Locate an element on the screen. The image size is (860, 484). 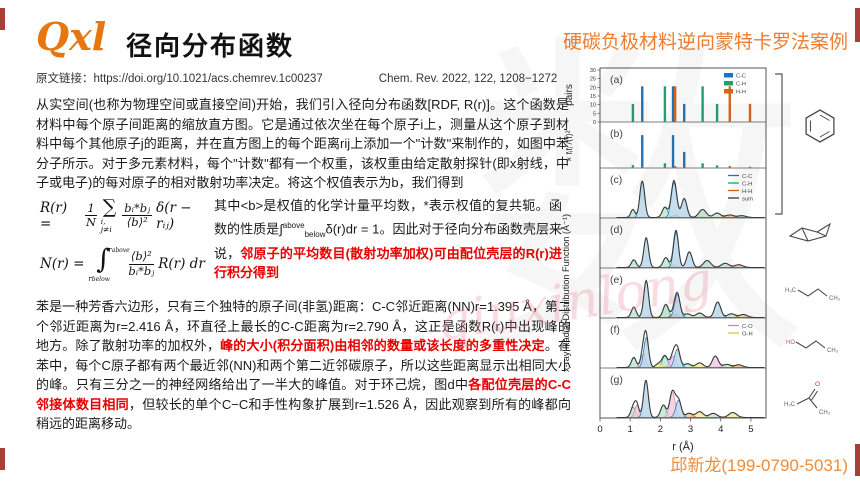
svg-text: 20 is located at coordinates (593, 88).